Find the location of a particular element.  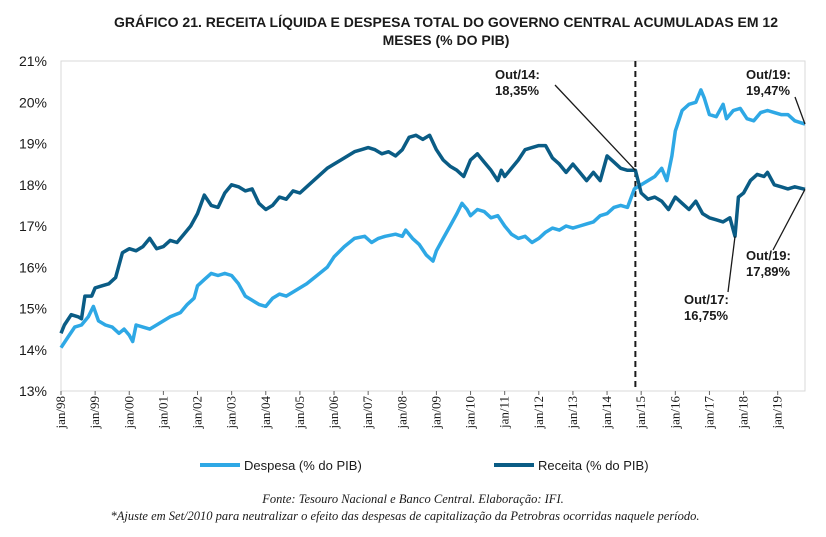

x-tick-label: jan/16 is located at coordinates (674, 413).